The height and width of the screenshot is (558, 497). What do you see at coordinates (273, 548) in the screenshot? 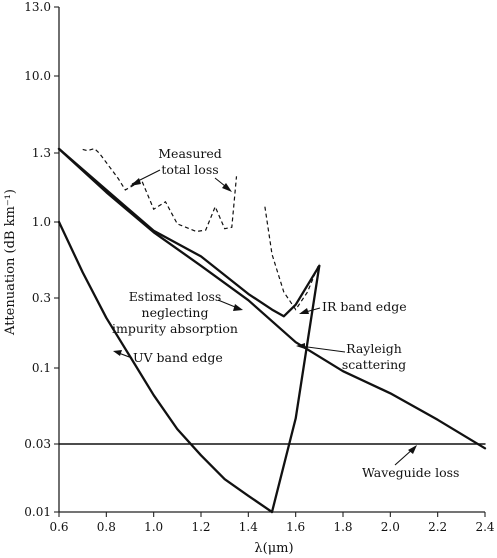
I see `x-axis-title: λ(μm)` at bounding box center [273, 548].